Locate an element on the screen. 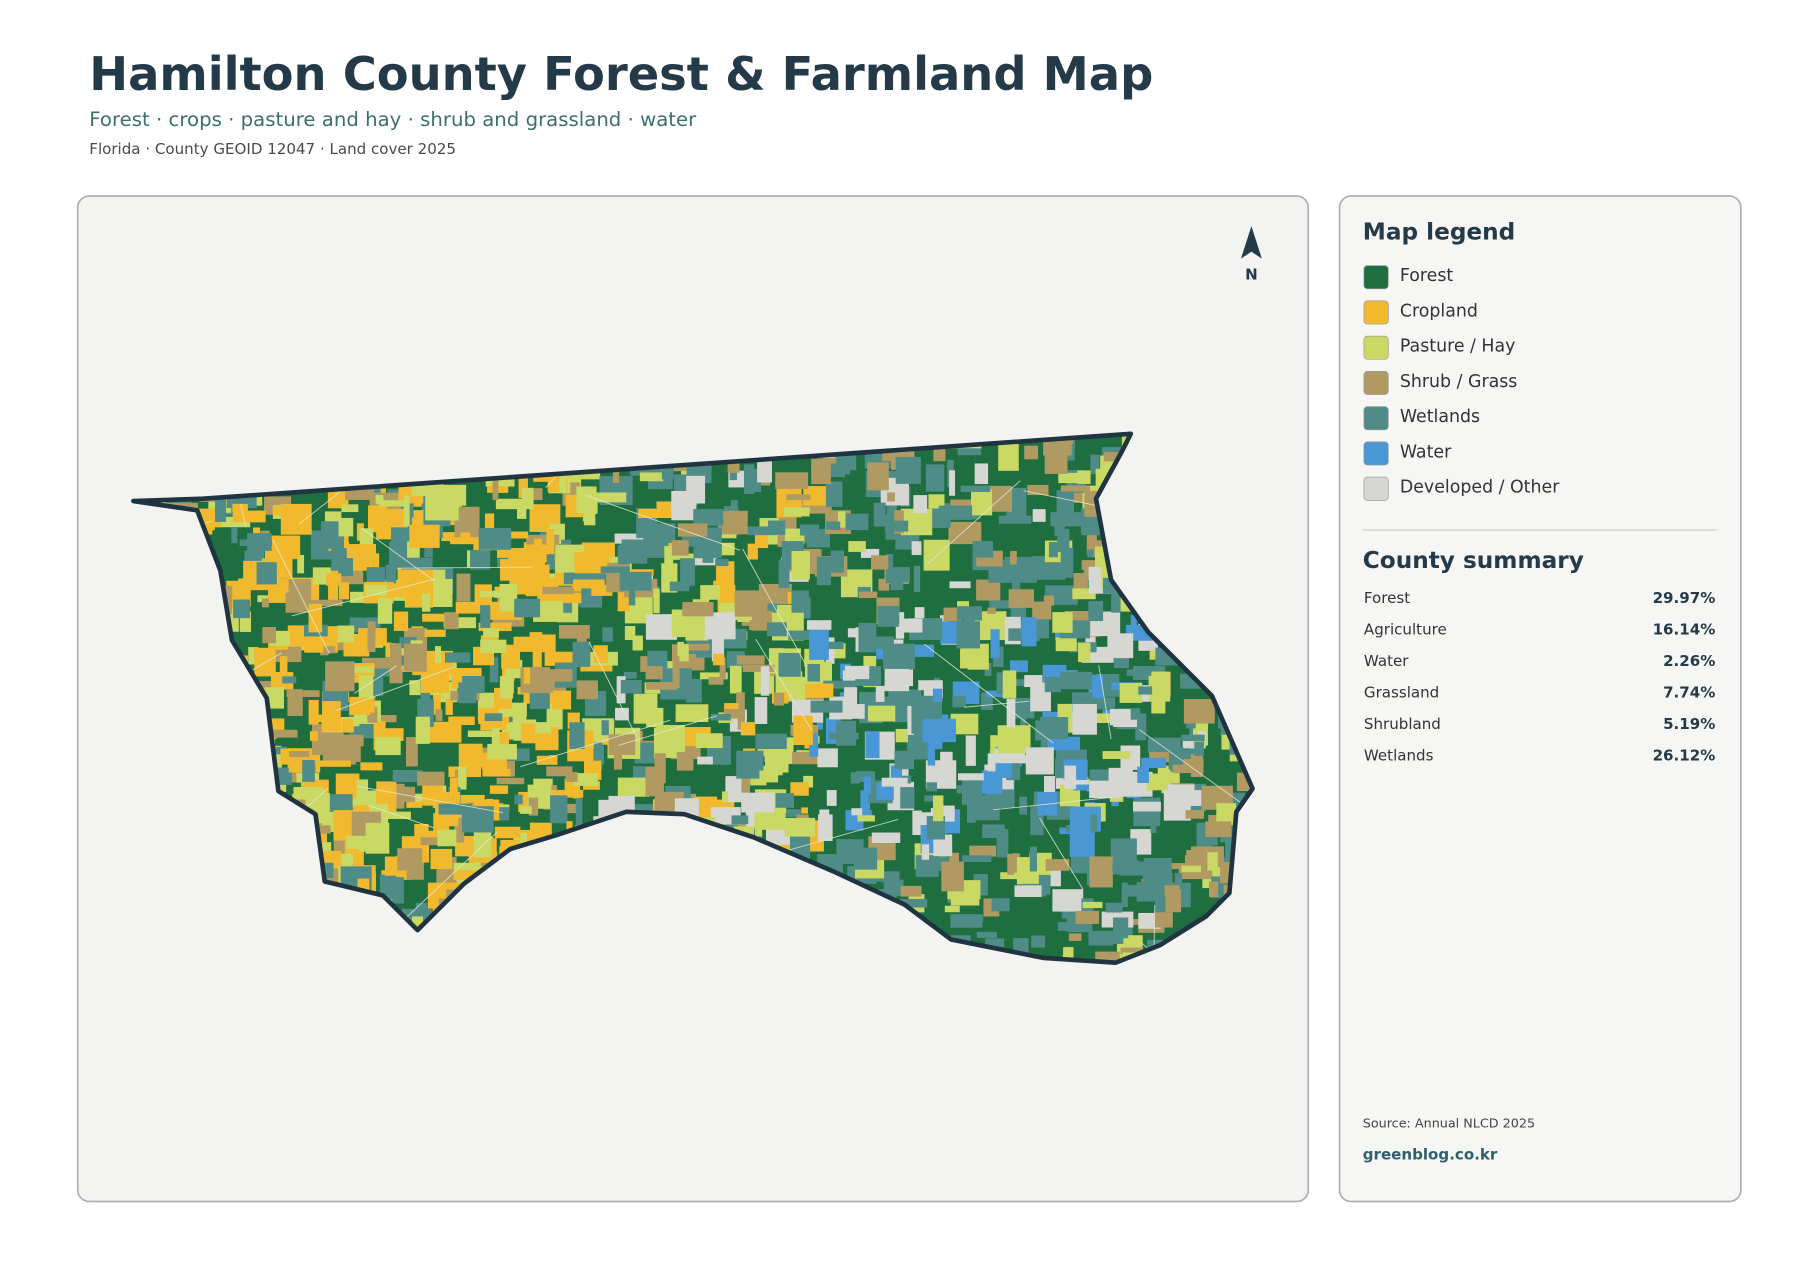 This screenshot has height=1273, width=1800. summary-label: Forest is located at coordinates (1387, 598).